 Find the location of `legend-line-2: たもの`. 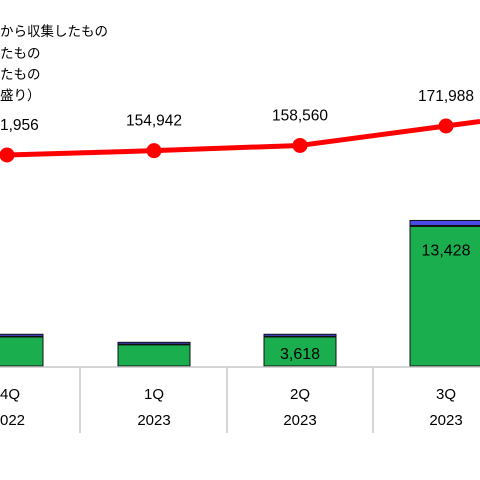

legend-line-2: たもの is located at coordinates (20, 54).